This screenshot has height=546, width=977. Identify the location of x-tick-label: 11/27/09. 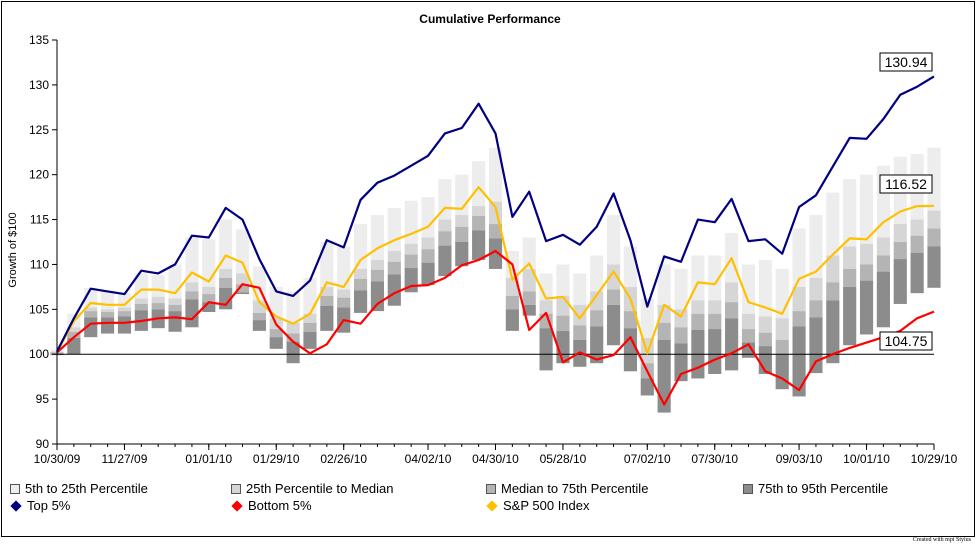
(125, 459).